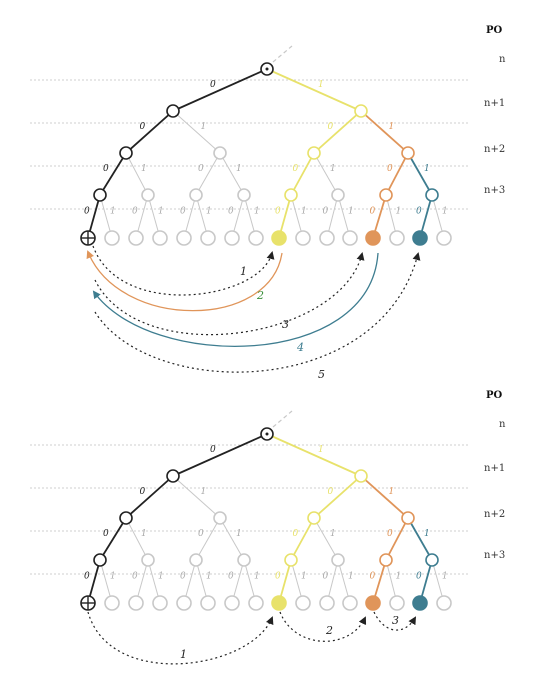 Image resolution: width=548 pixels, height=678 pixels. I want to click on level-label-n1: n+1, so click(494, 468).